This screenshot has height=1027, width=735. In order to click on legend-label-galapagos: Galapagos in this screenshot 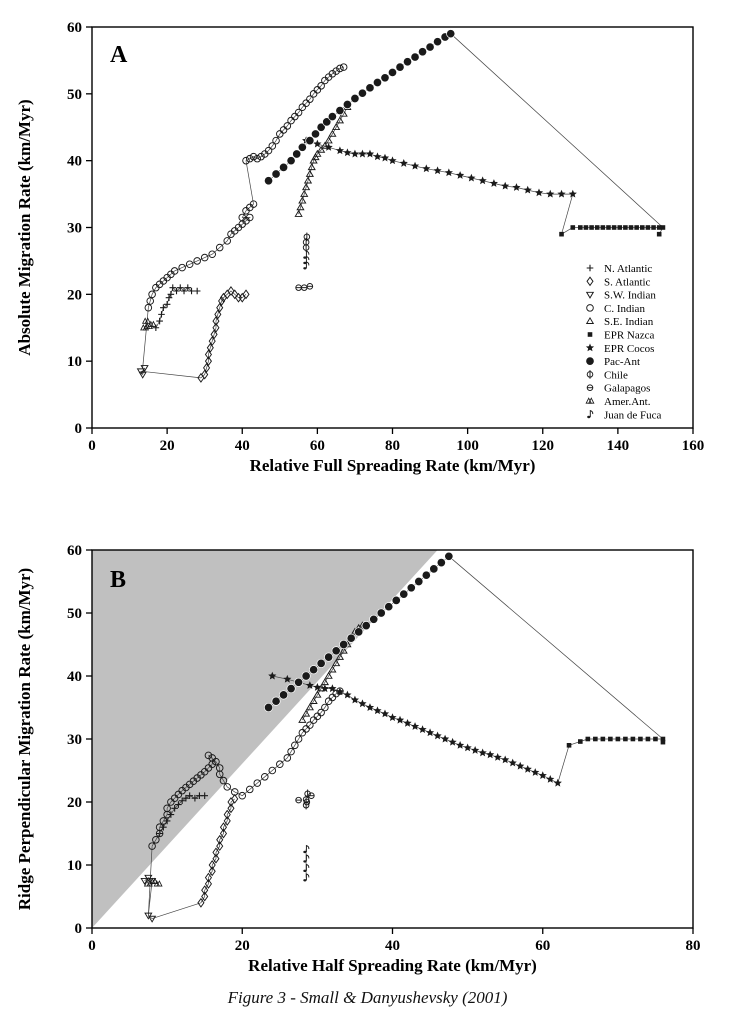, I will do `click(627, 389)`.